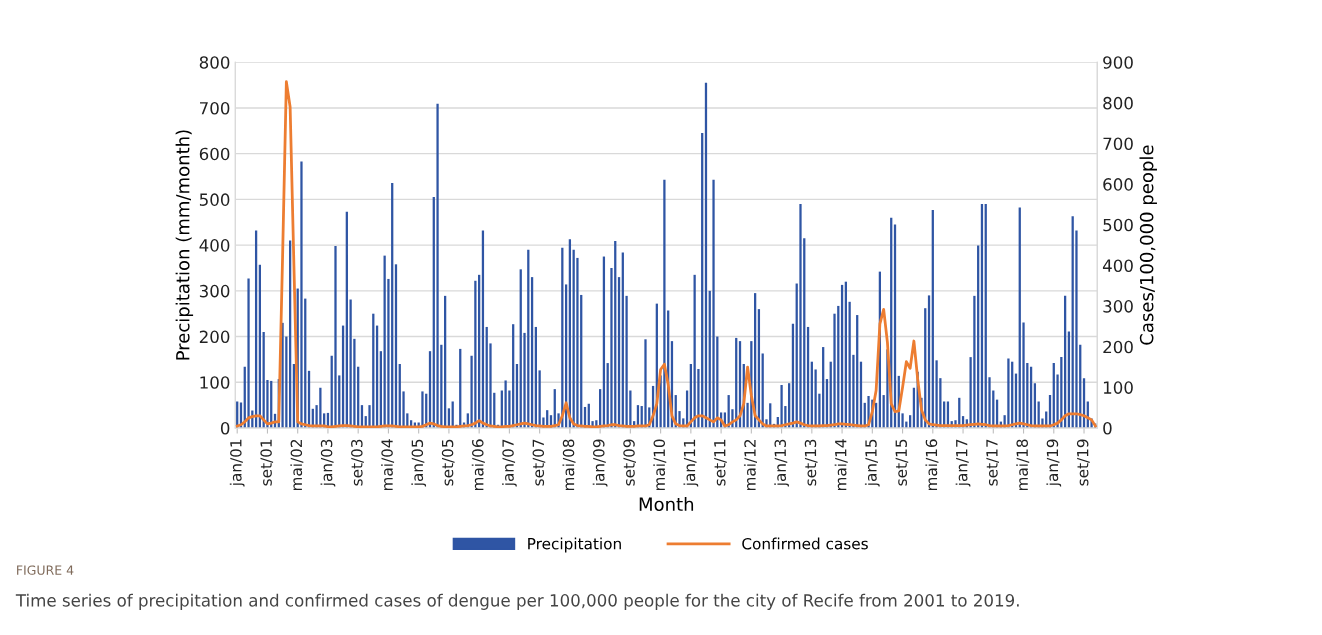 This screenshot has width=1322, height=635. I want to click on x-tick-label: jan/15, so click(872, 463).